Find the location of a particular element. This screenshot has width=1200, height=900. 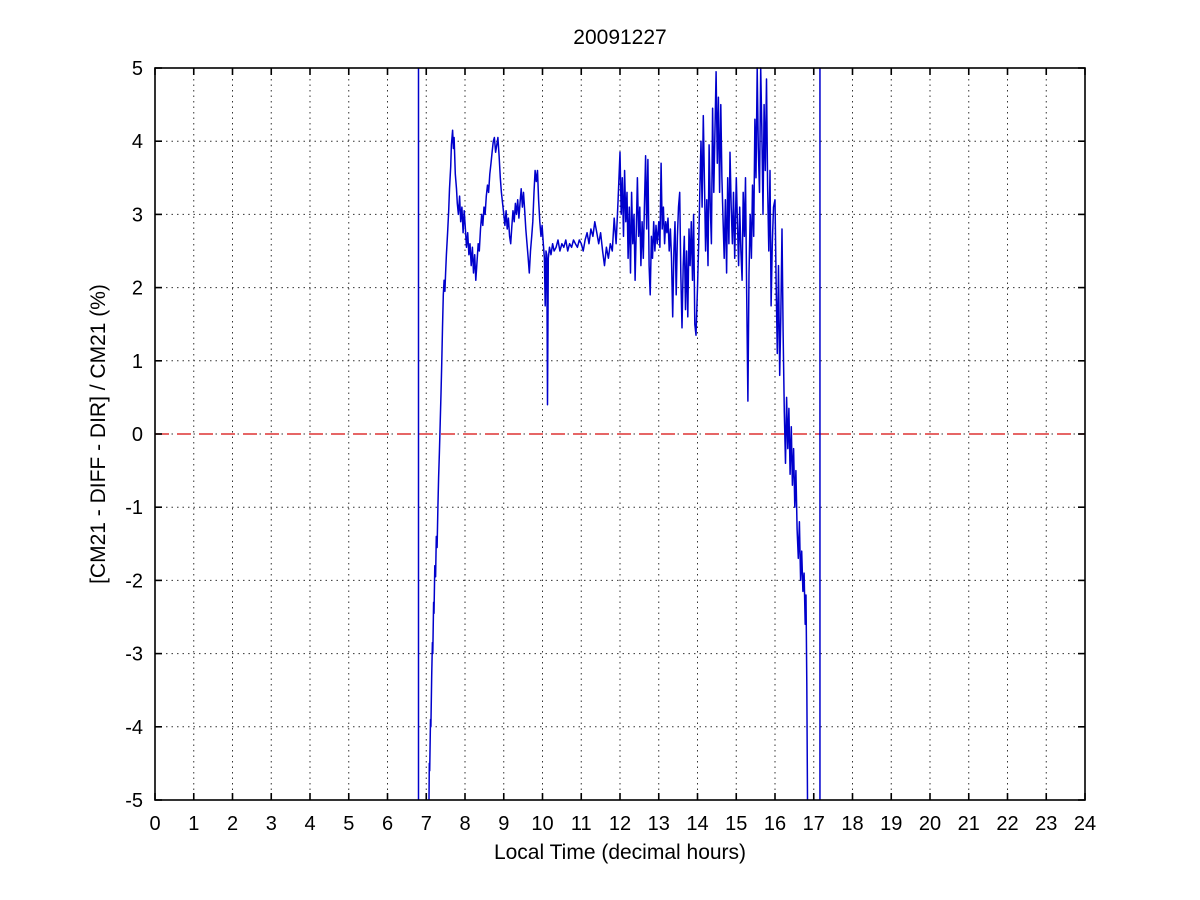

x-tick-label: 21 is located at coordinates (969, 824).